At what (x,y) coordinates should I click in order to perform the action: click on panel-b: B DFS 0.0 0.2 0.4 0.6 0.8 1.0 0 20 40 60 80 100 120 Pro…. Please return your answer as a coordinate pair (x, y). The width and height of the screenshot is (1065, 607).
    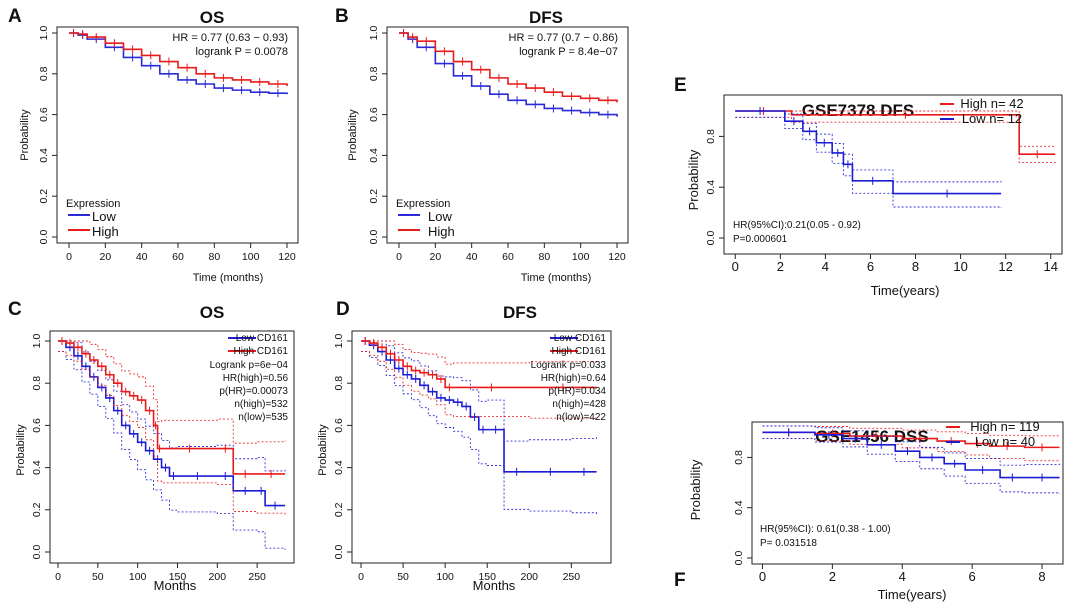
    Looking at the image, I should click on (482, 145).